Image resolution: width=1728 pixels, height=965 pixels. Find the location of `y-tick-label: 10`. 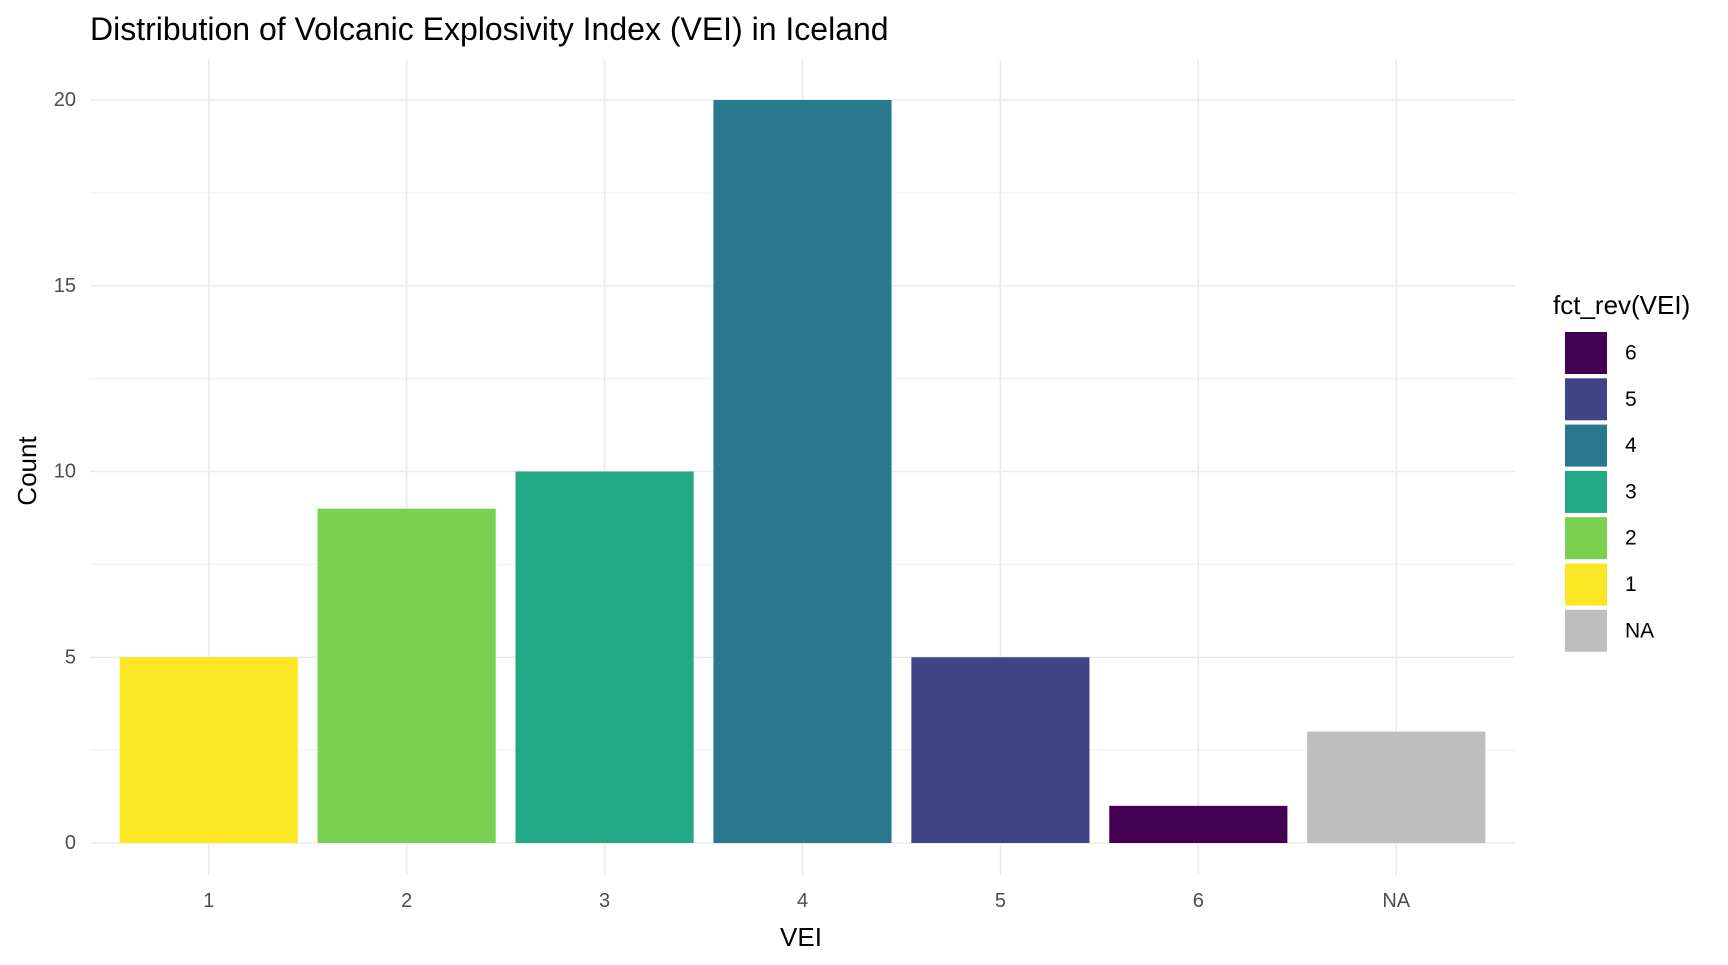

y-tick-label: 10 is located at coordinates (65, 472).